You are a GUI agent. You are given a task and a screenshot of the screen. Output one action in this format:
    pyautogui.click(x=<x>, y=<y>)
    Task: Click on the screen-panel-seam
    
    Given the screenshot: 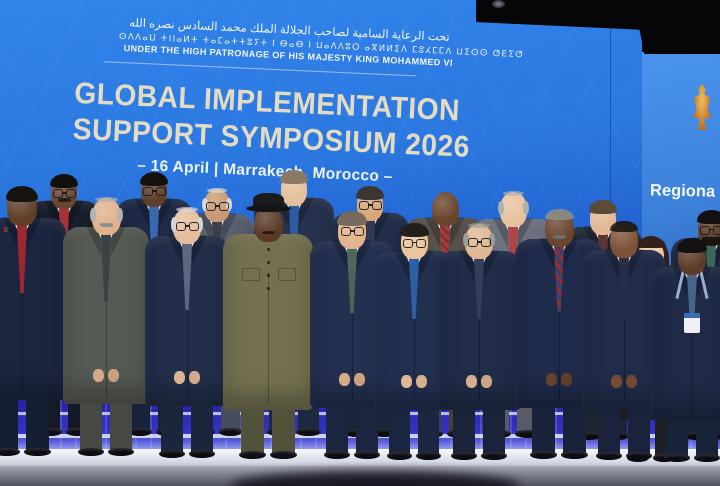 What is the action you would take?
    pyautogui.click(x=610, y=184)
    